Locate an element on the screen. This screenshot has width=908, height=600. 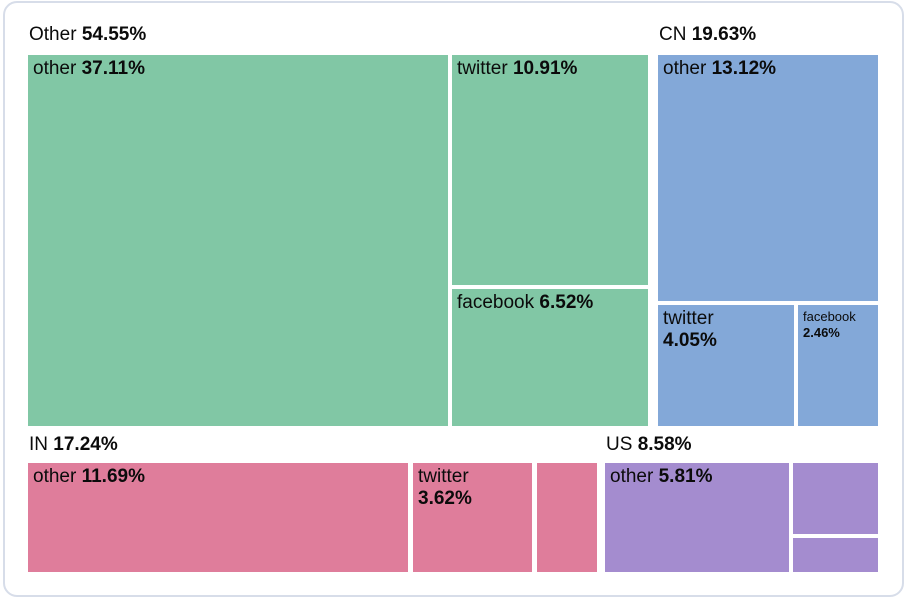
cell-value: 37.11% is located at coordinates (113, 68).